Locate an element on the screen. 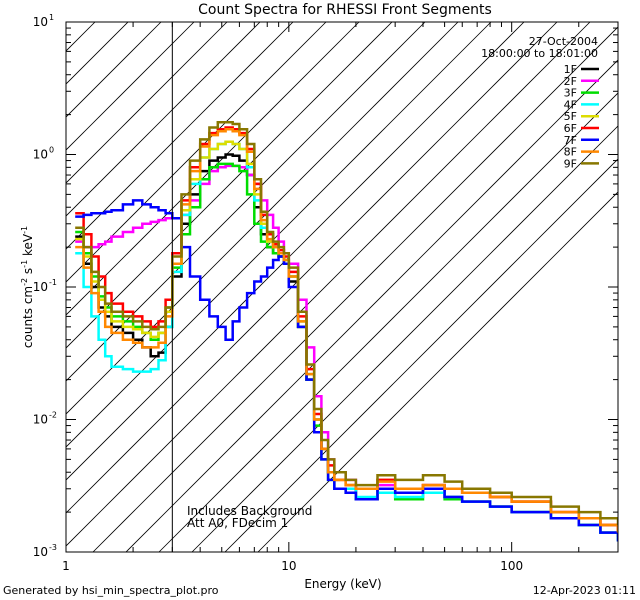 This screenshot has width=640, height=600. legend-label-8F: 8F is located at coordinates (570, 152).